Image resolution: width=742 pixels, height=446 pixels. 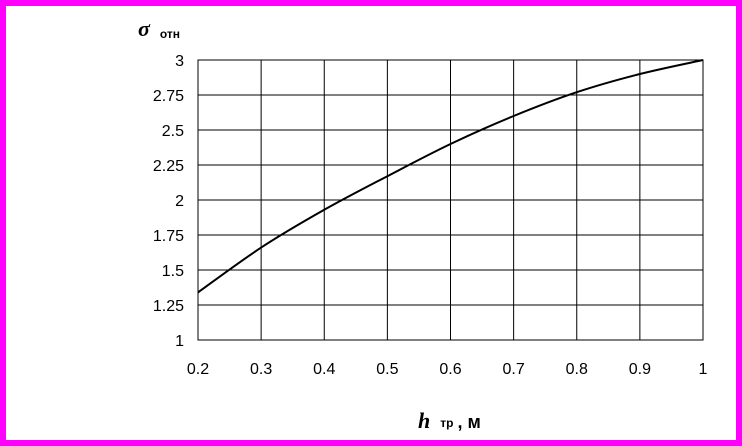 What do you see at coordinates (170, 34) in the screenshot?
I see `y-axis-subscript: отн` at bounding box center [170, 34].